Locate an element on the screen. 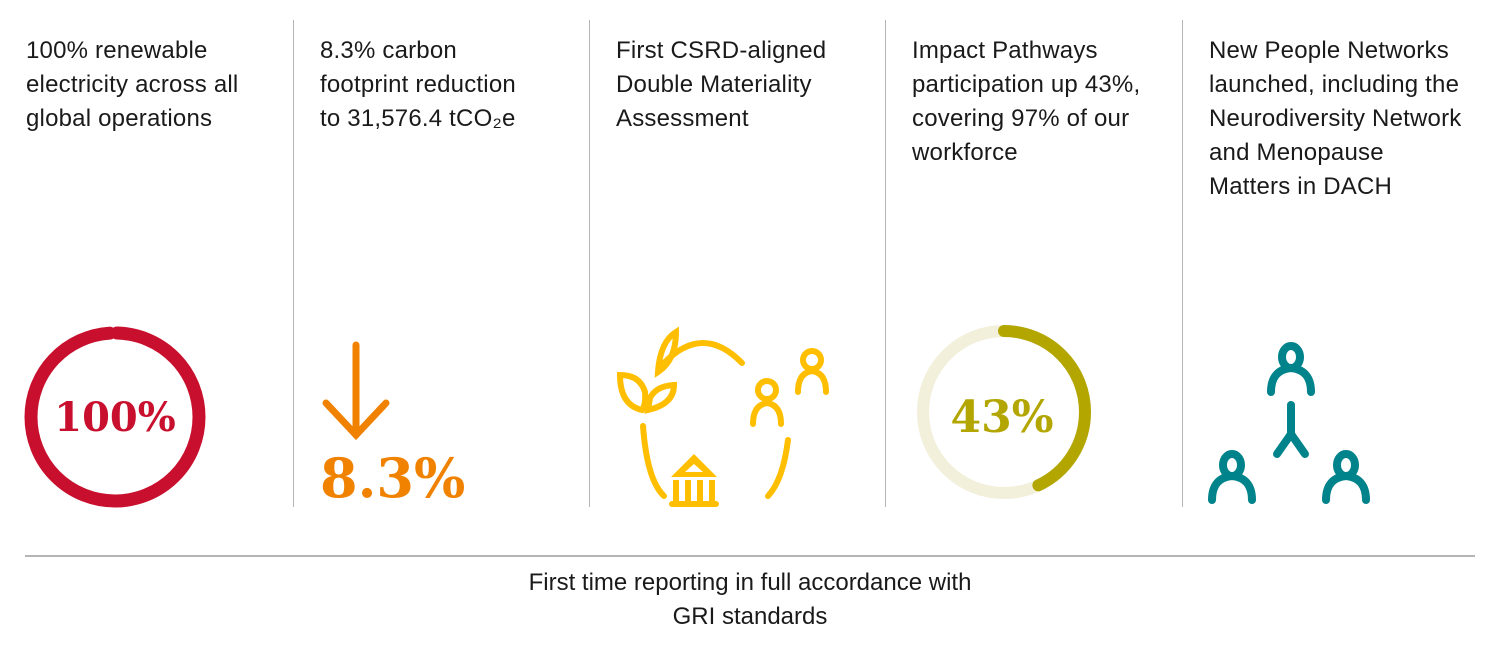  arrow-down-icon: 8.3% is located at coordinates (392, 425).